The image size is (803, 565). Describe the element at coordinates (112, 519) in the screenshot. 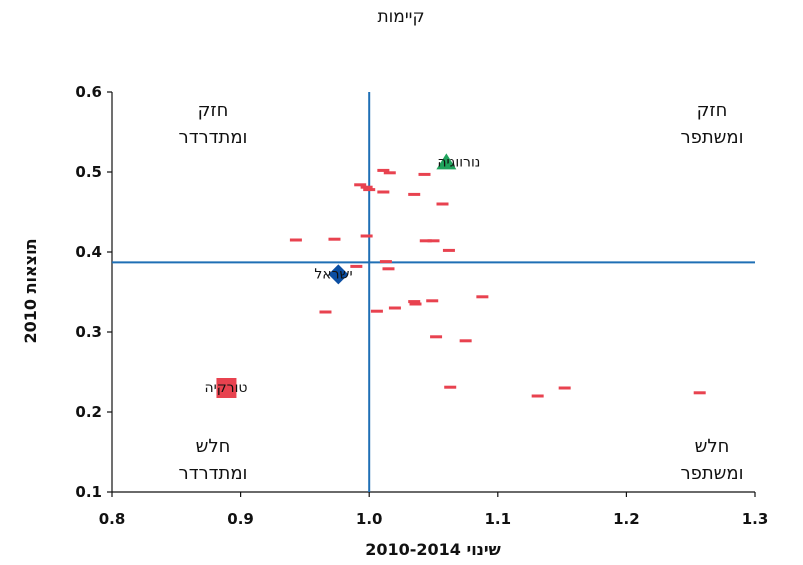

I see `x-tick-label: 0.8` at that location.